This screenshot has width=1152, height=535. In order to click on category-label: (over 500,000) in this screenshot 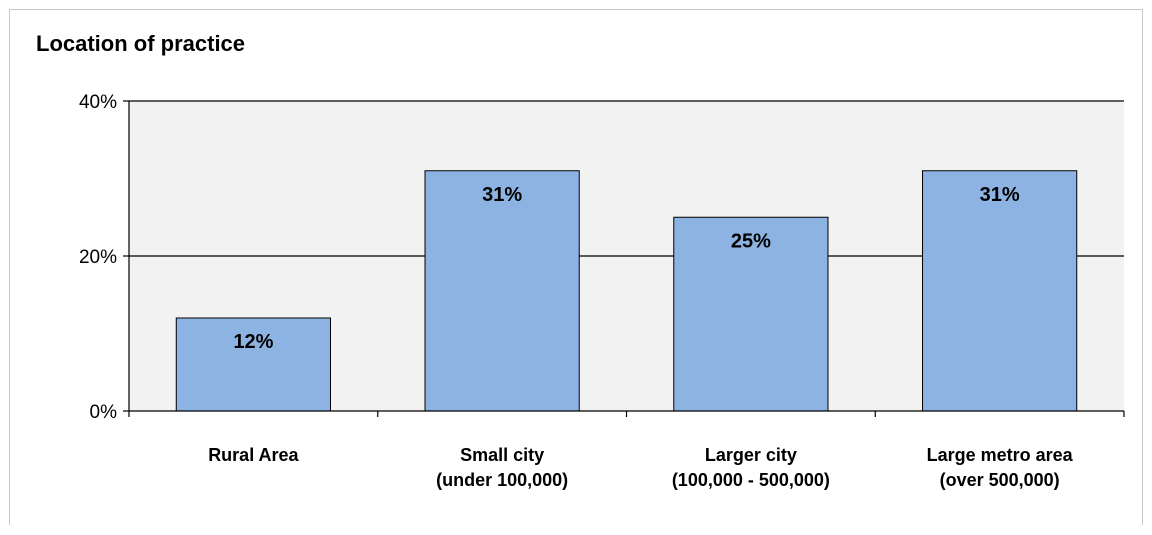, I will do `click(1000, 480)`.